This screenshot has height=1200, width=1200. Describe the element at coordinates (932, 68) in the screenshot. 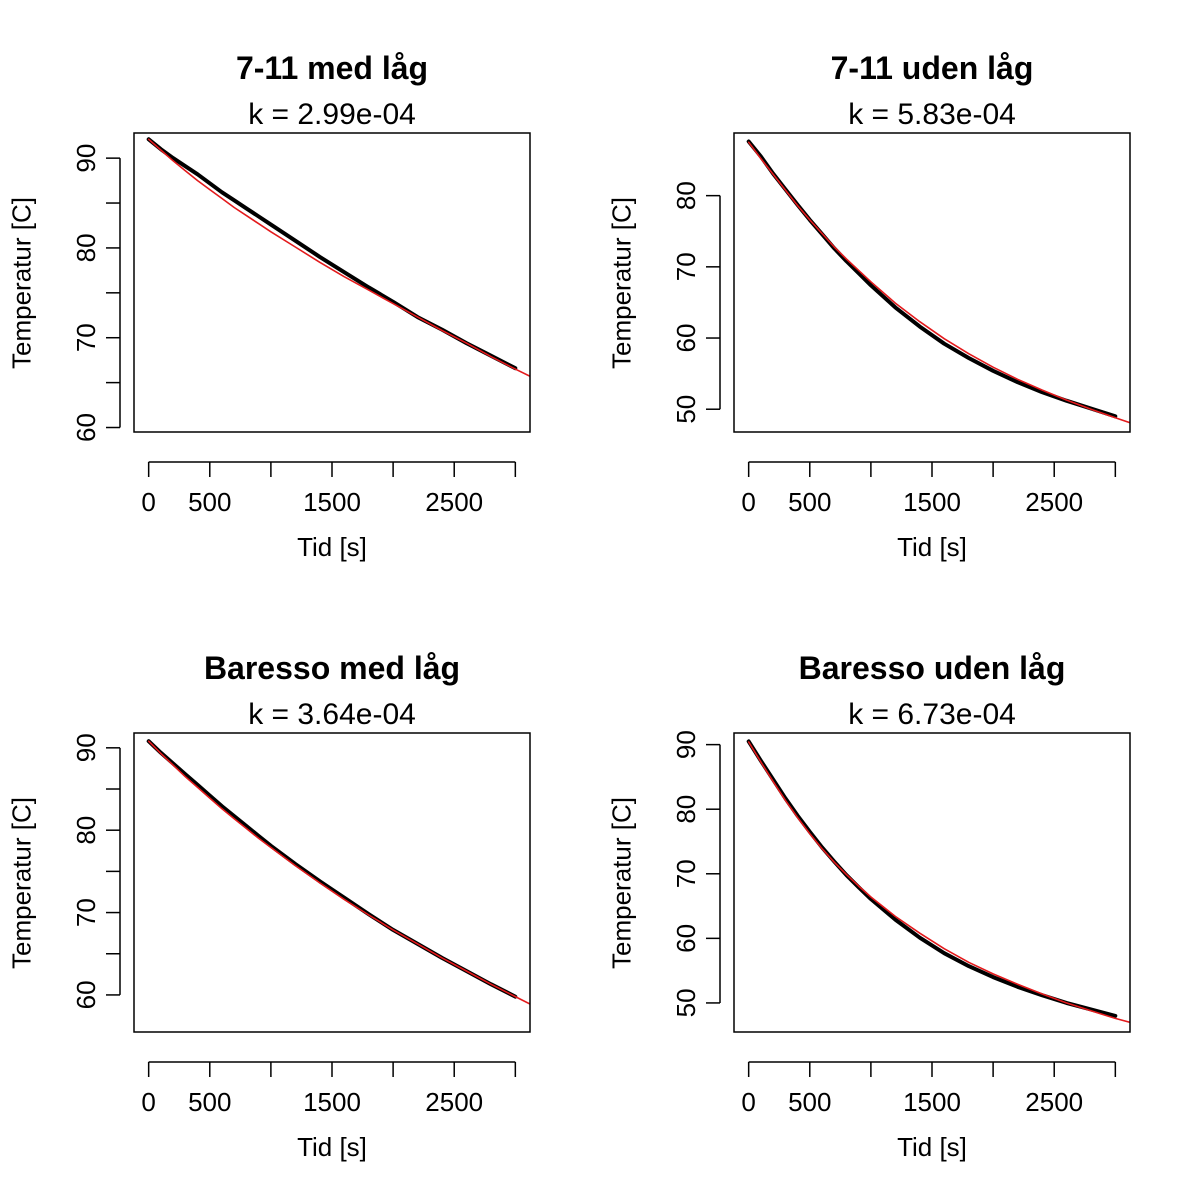

I see `chart-title: 7-11 uden låg` at that location.